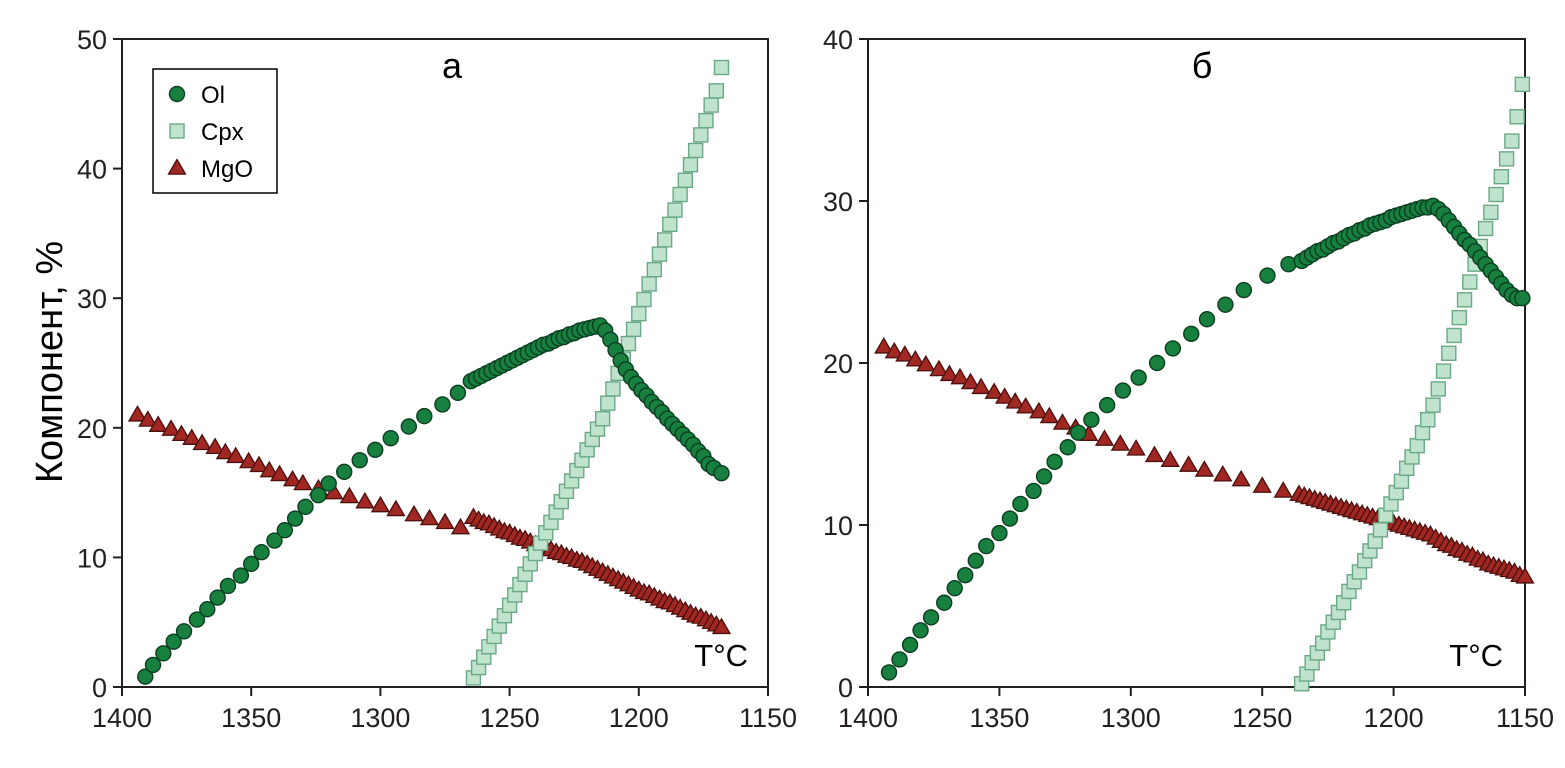 The height and width of the screenshot is (768, 1565). I want to click on series-mgo-b, so click(1204, 460).